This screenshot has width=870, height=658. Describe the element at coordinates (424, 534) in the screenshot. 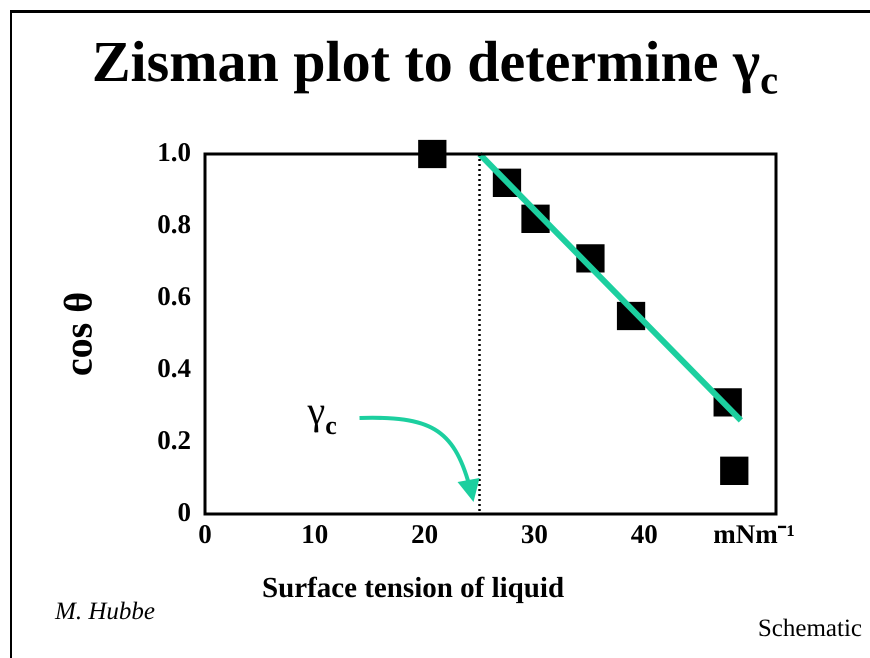

I see `x-tick-label: 20` at that location.